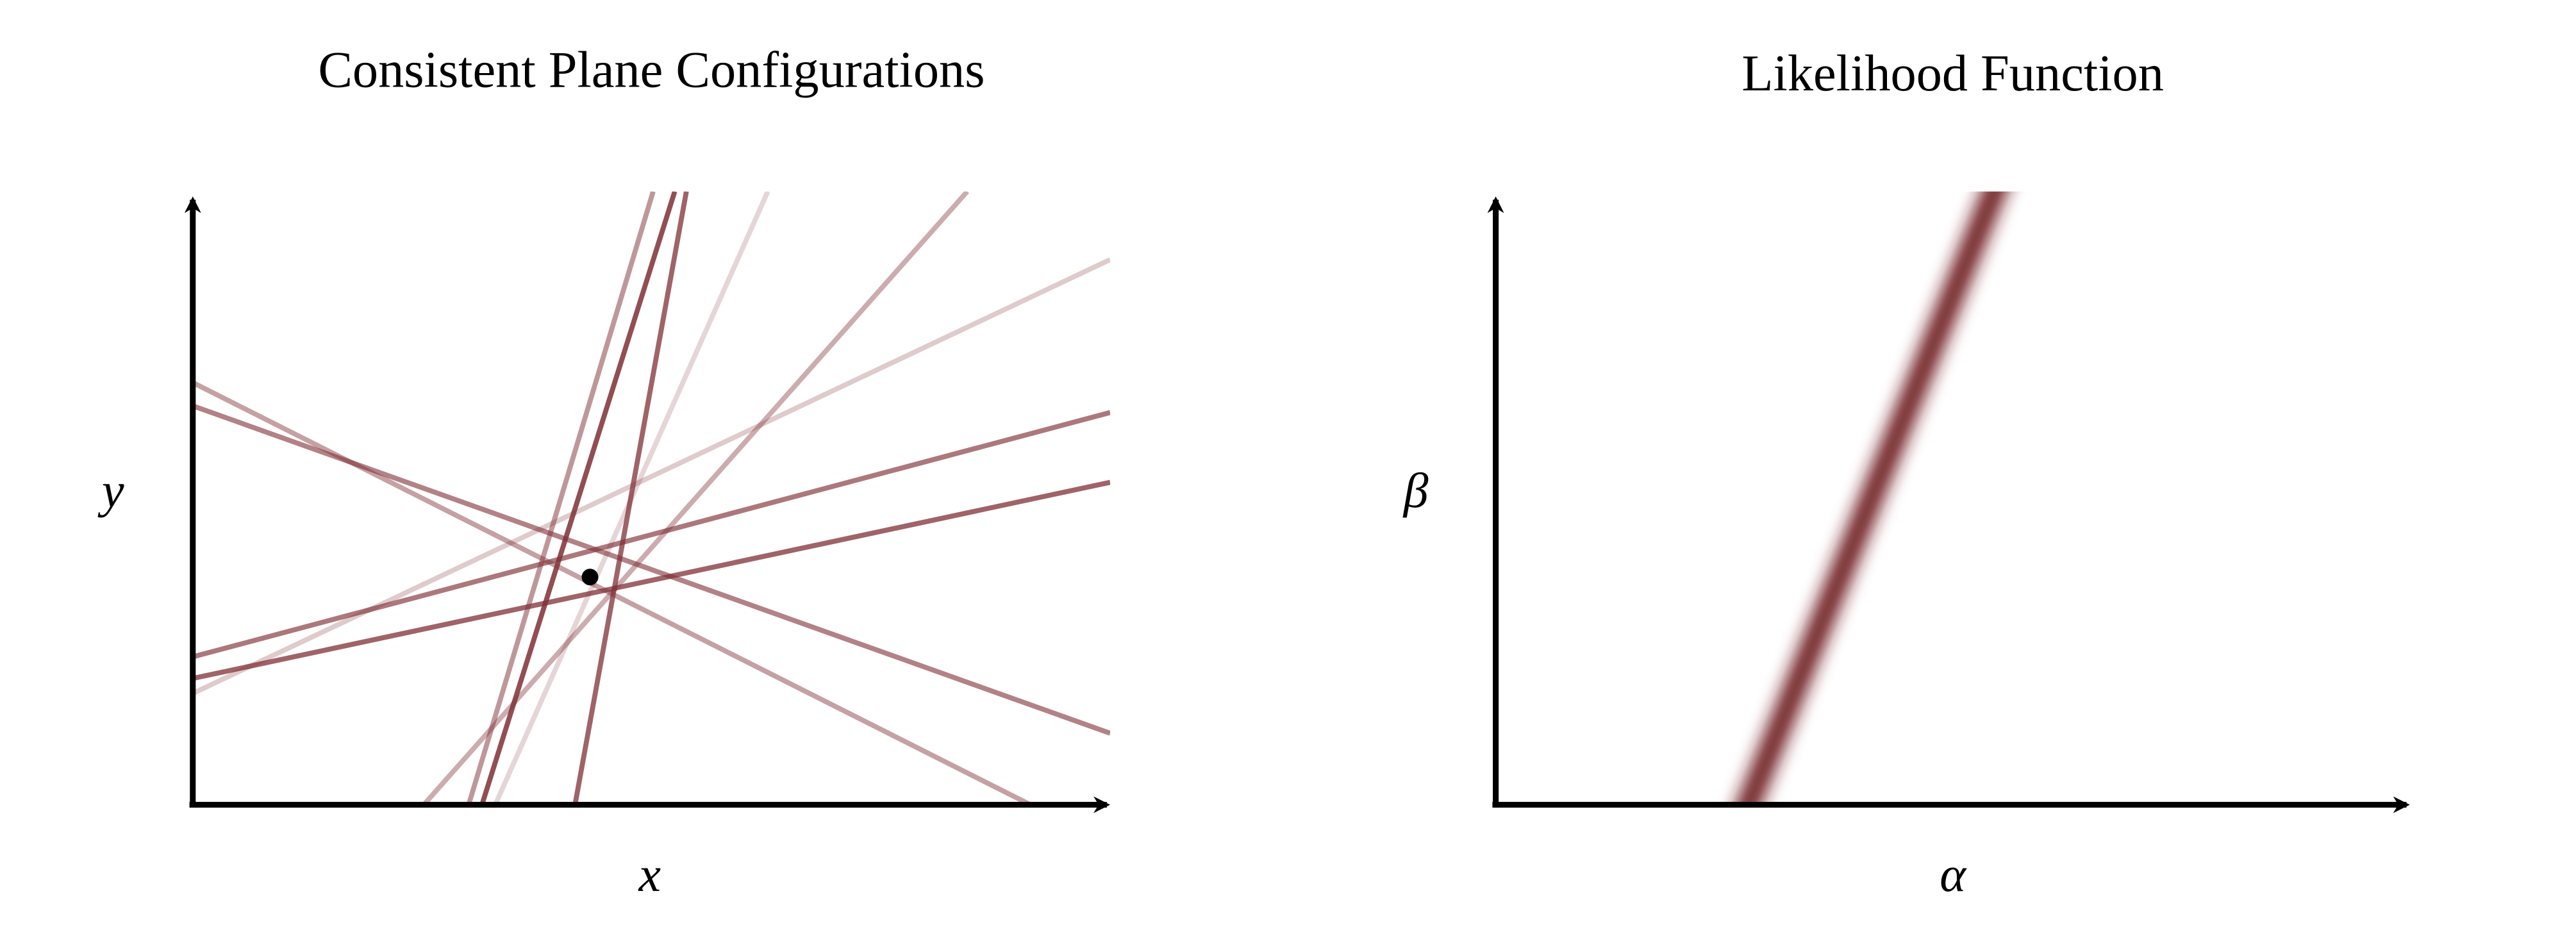 The width and height of the screenshot is (2576, 948). What do you see at coordinates (649, 875) in the screenshot?
I see `x-axis-label: x` at bounding box center [649, 875].